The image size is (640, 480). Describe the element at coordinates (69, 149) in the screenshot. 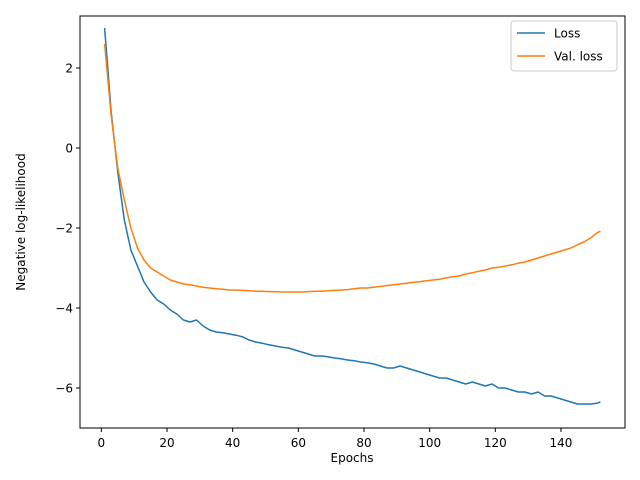

I see `y-tick-label: 0` at that location.